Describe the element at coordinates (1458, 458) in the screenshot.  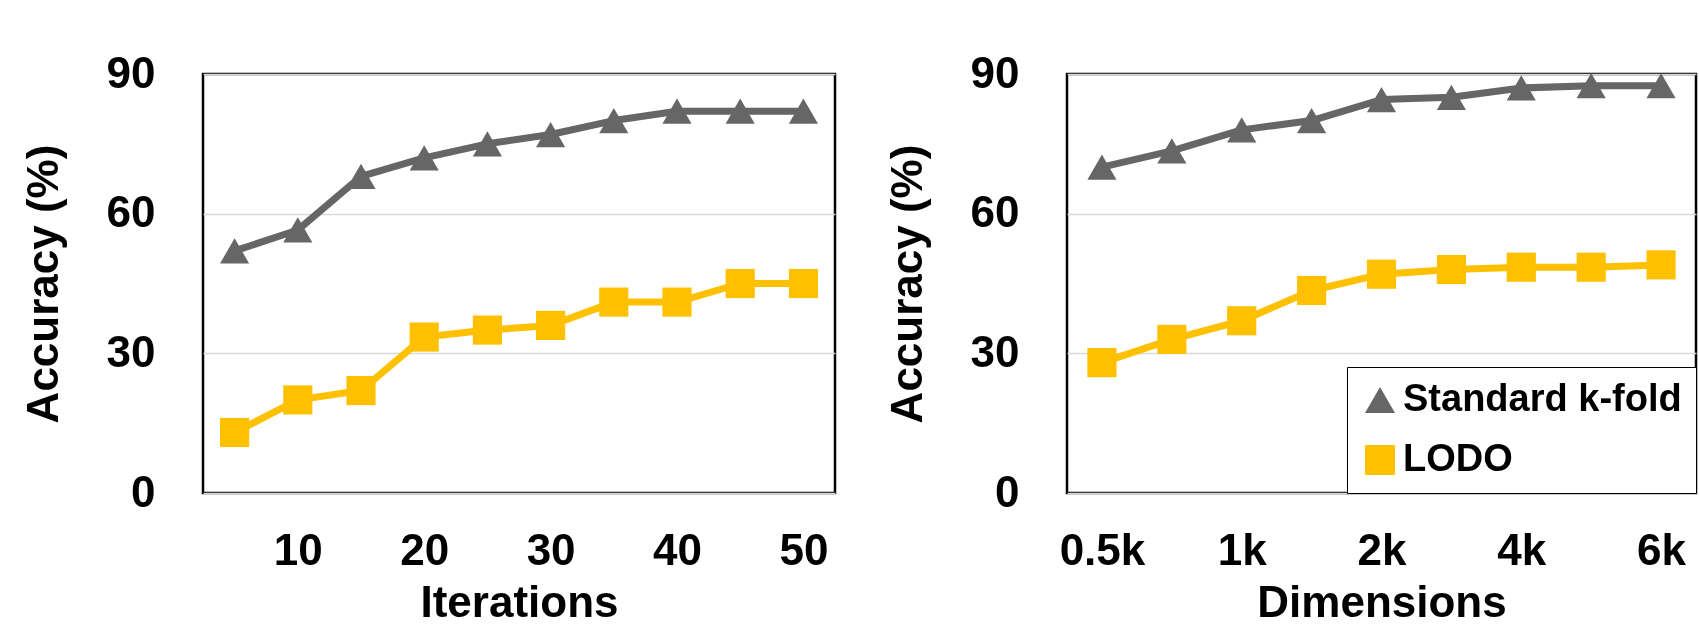
I see `legend-label: LODO` at that location.